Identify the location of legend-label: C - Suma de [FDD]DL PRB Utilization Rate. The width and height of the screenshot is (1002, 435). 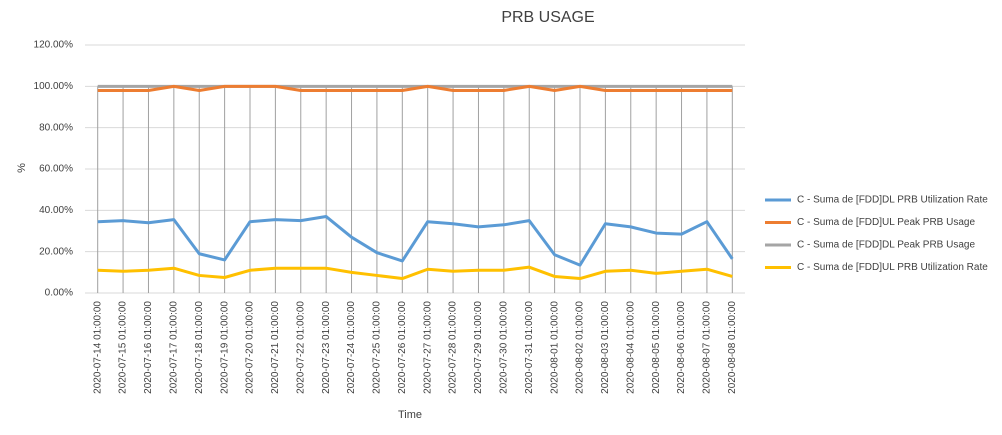
(892, 200).